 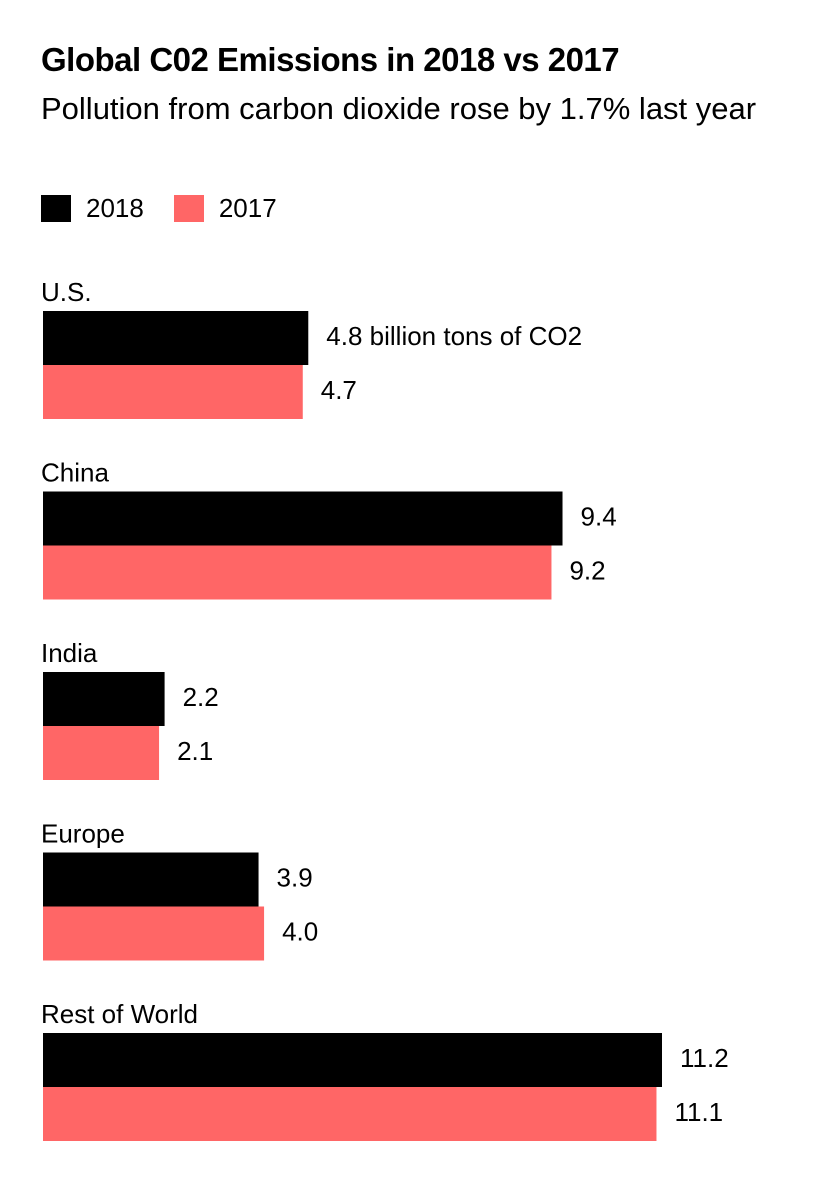 I want to click on bar-2017-rest-of-world, so click(x=350, y=1114).